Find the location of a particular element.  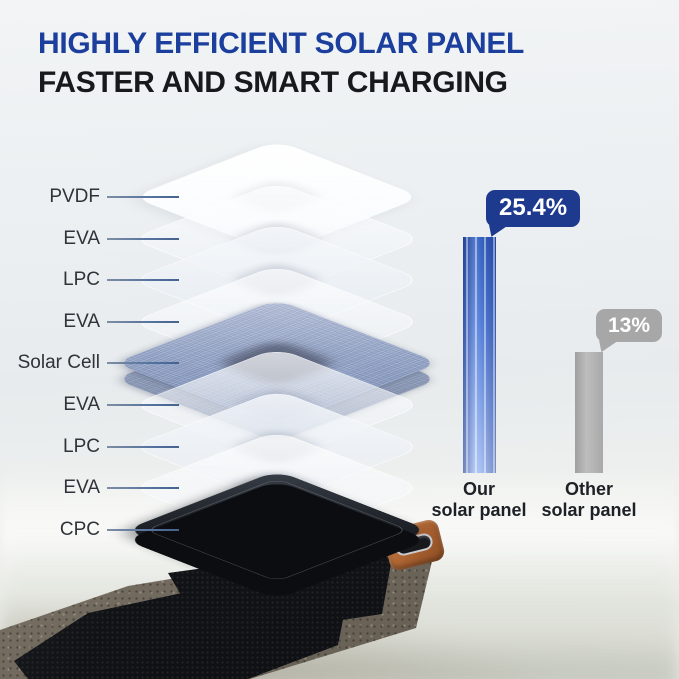

efficiency-bar-our is located at coordinates (479, 355).